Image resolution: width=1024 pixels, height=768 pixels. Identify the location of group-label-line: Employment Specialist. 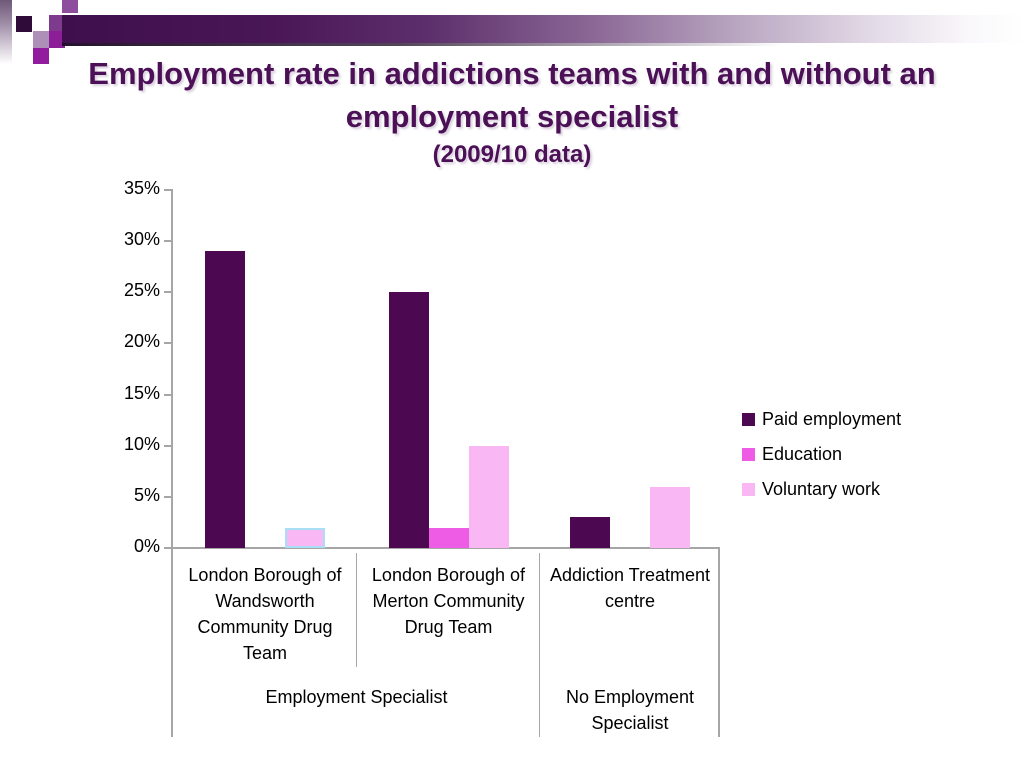
(356, 697).